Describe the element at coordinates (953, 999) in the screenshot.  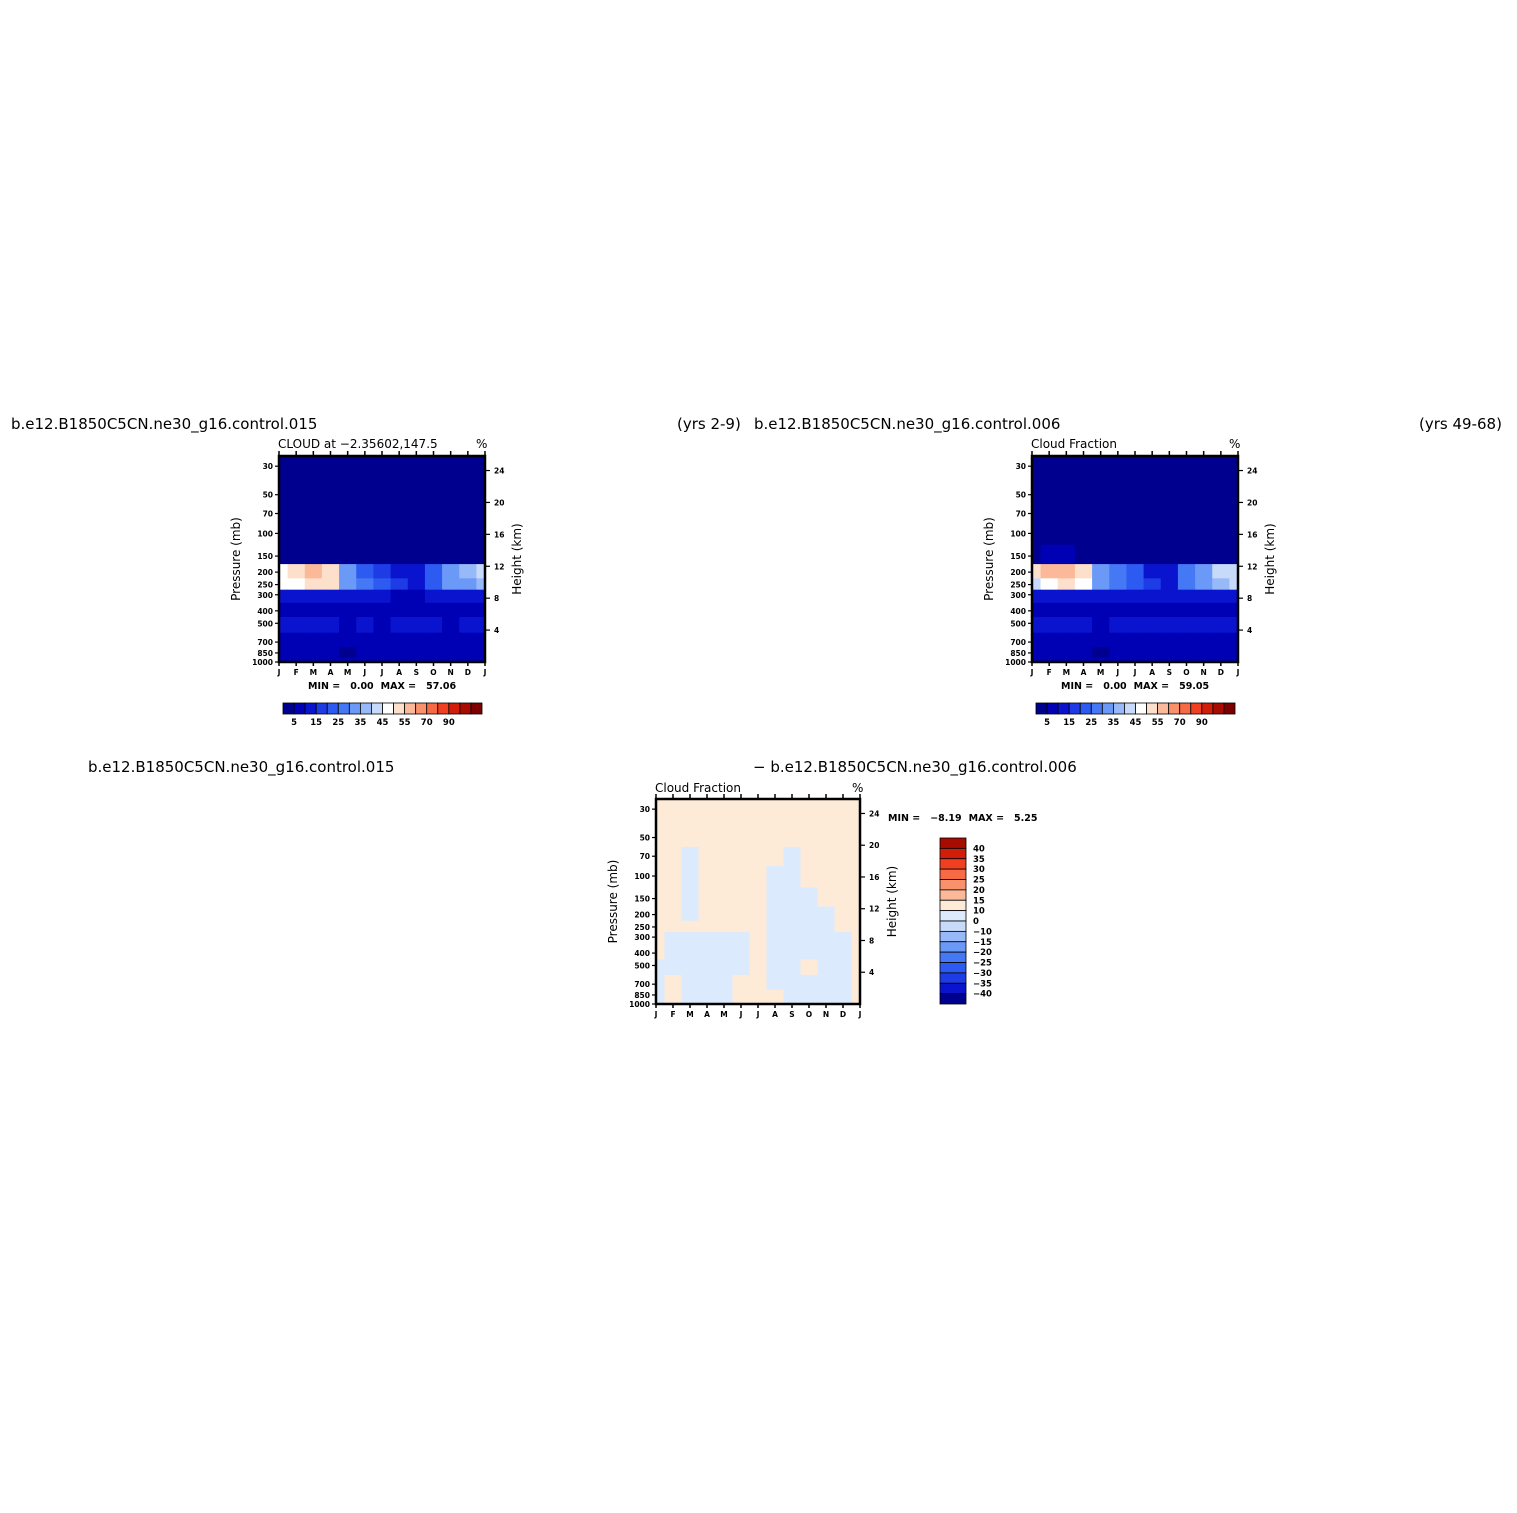
I see `p3-colorbar-box` at that location.